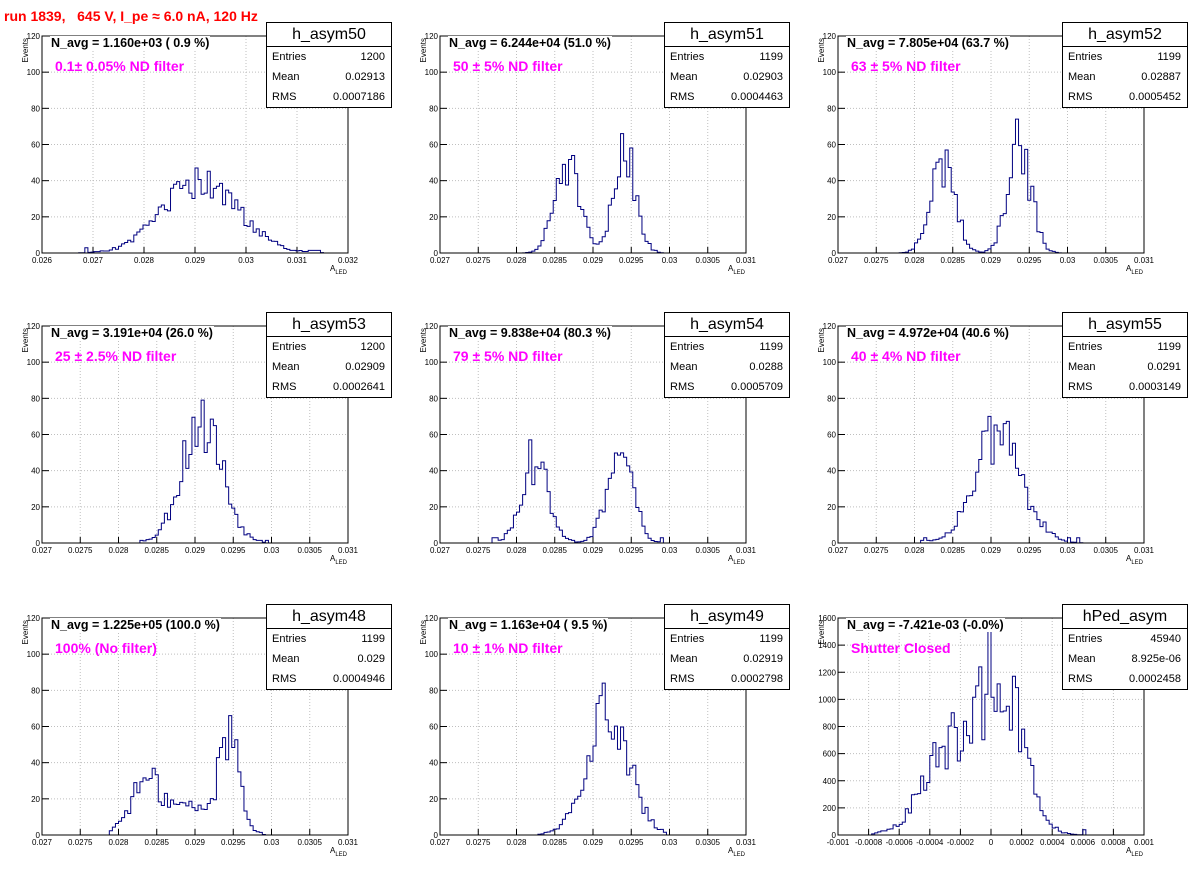 Image resolution: width=1196 pixels, height=872 pixels. Describe the element at coordinates (925, 625) in the screenshot. I see `navg-label: N_avg = -7.421e-03 (-0.0%)` at that location.